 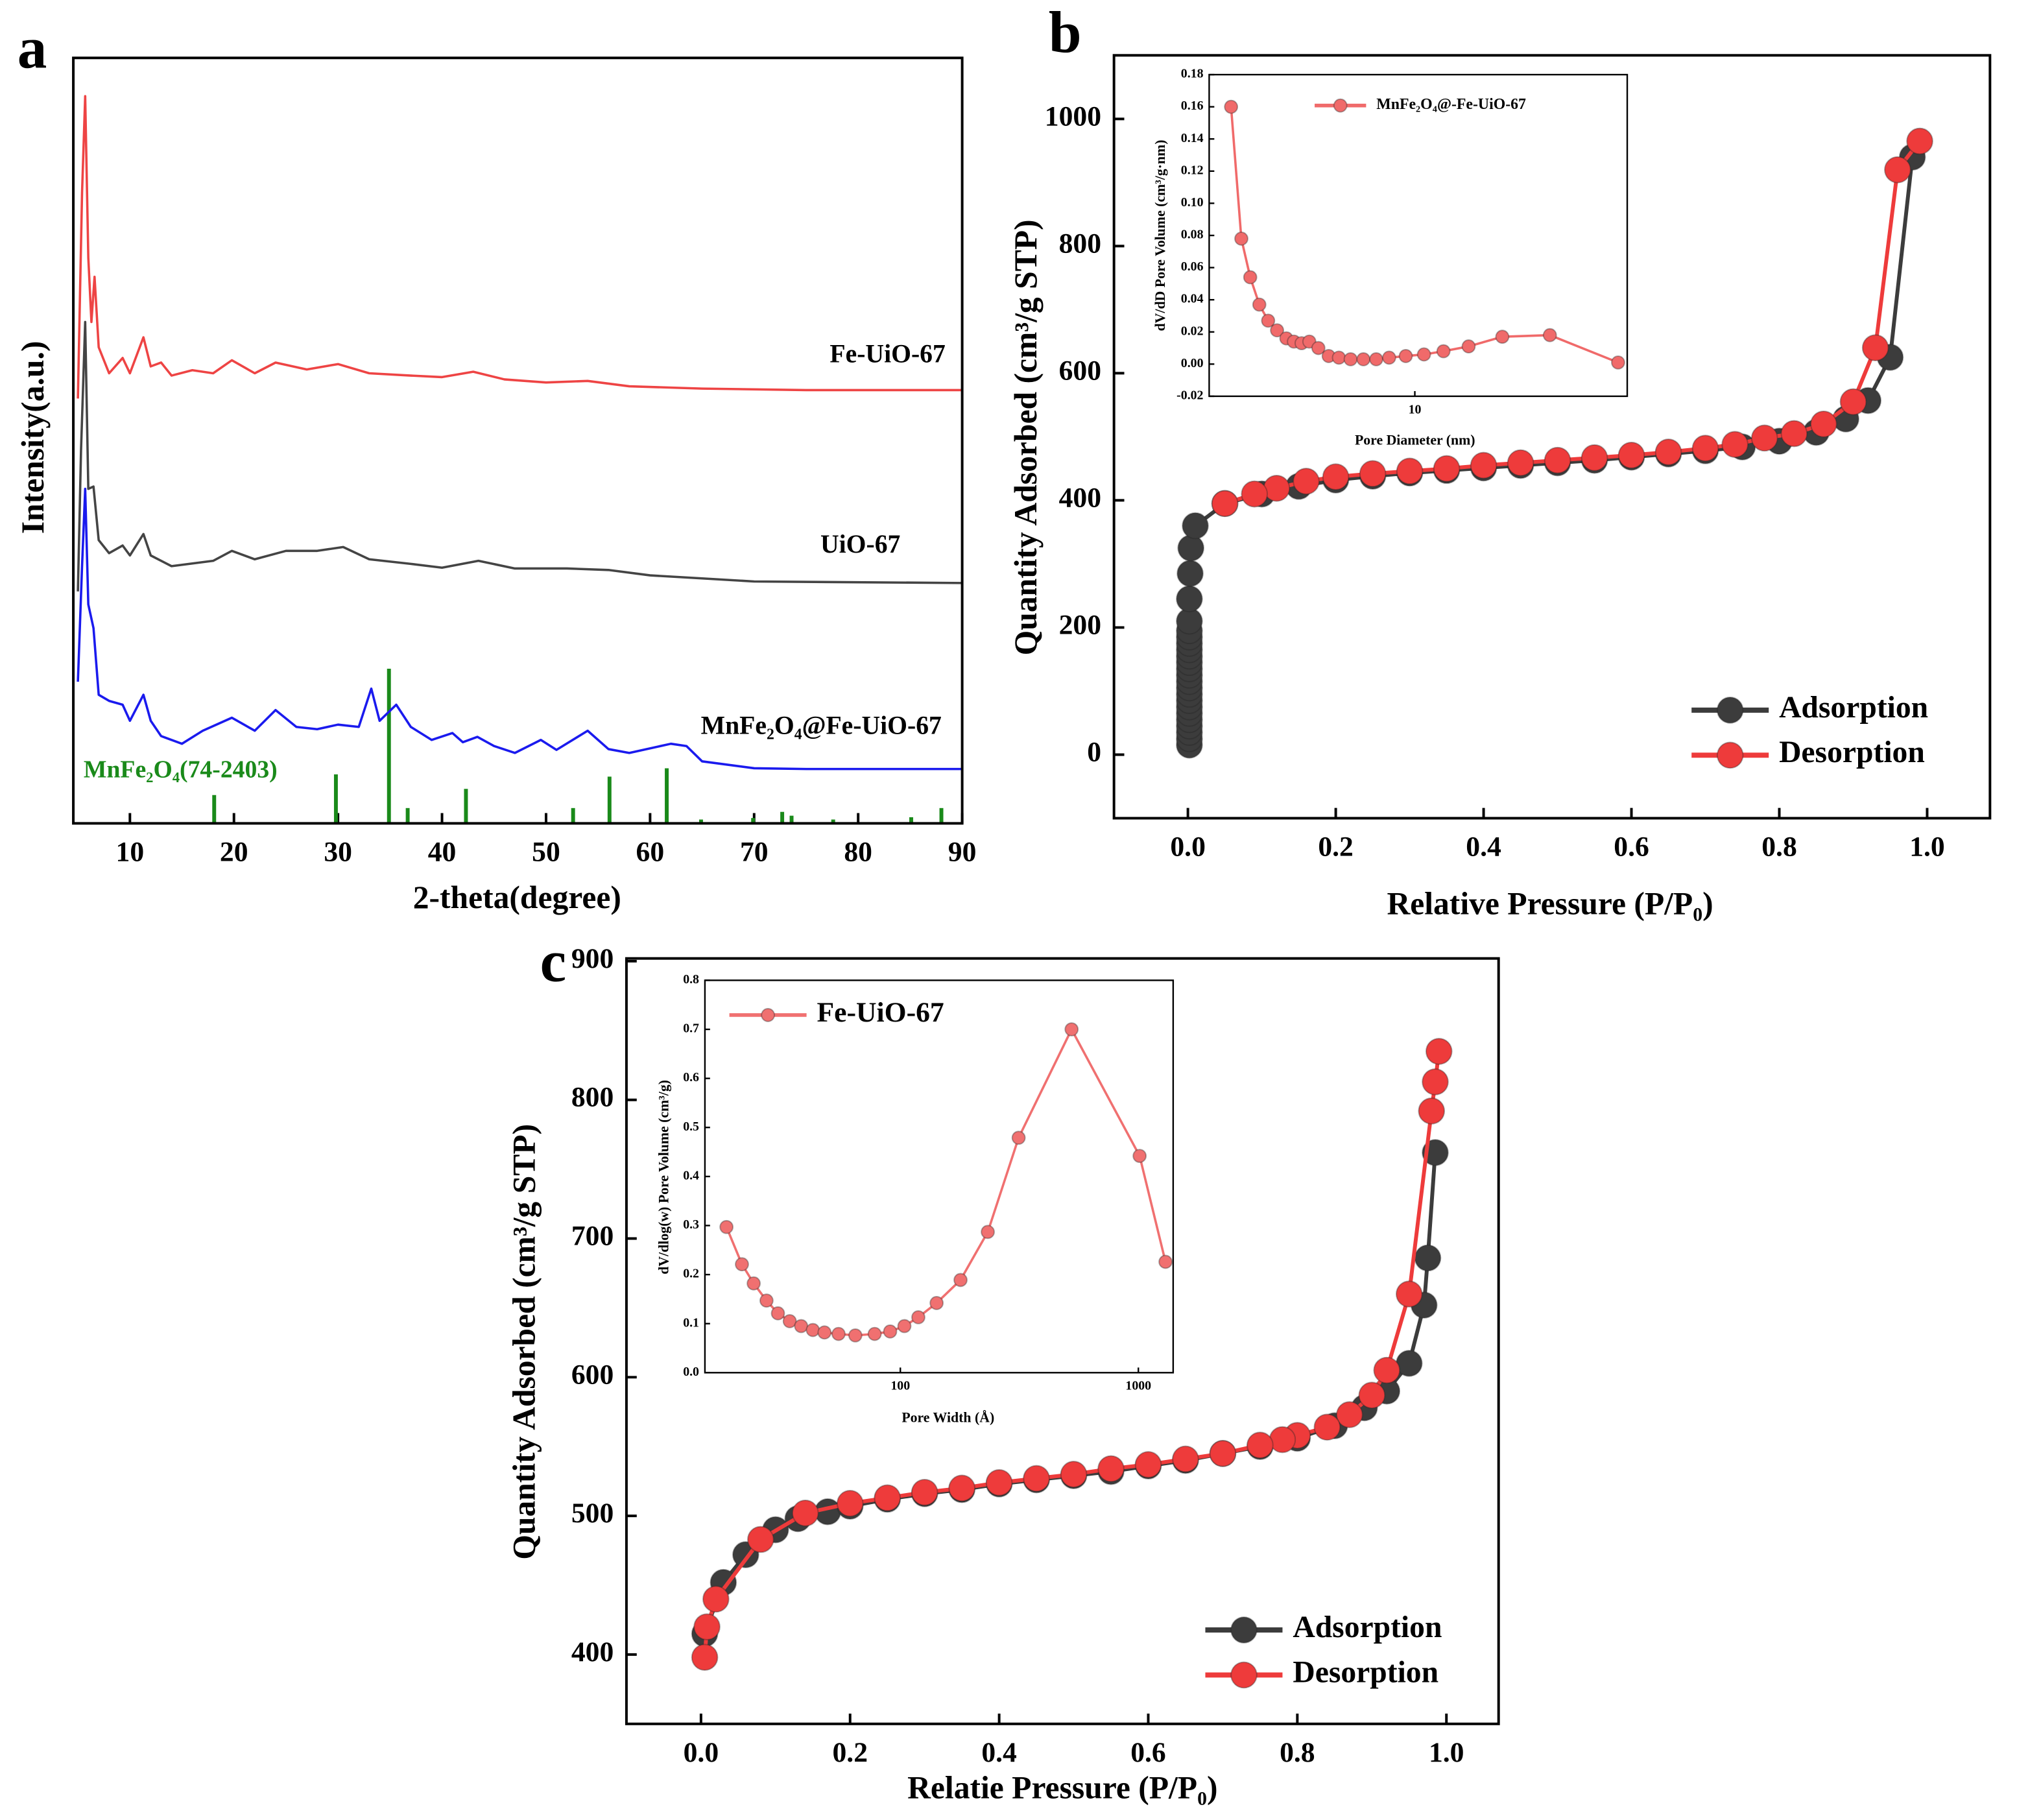 I want to click on x-axis-label: Pore Diameter (nm), so click(x=1415, y=440).